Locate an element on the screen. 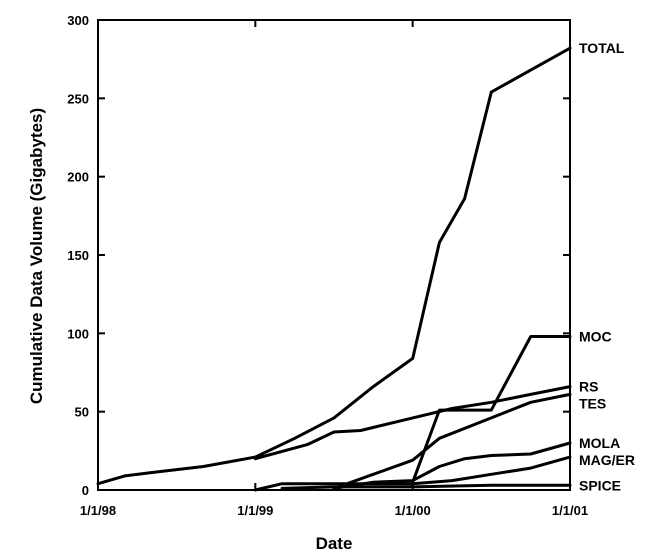 Image resolution: width=665 pixels, height=559 pixels. y-axis-title: Cumulative Data Volume (Gigabytes) is located at coordinates (36, 256).